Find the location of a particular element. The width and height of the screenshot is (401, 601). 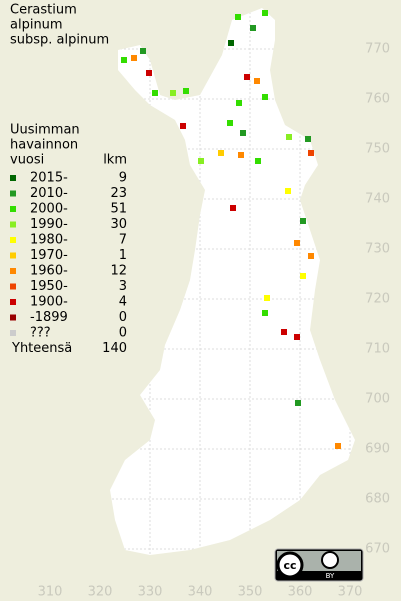

legend-count: 51 is located at coordinates (118, 209).